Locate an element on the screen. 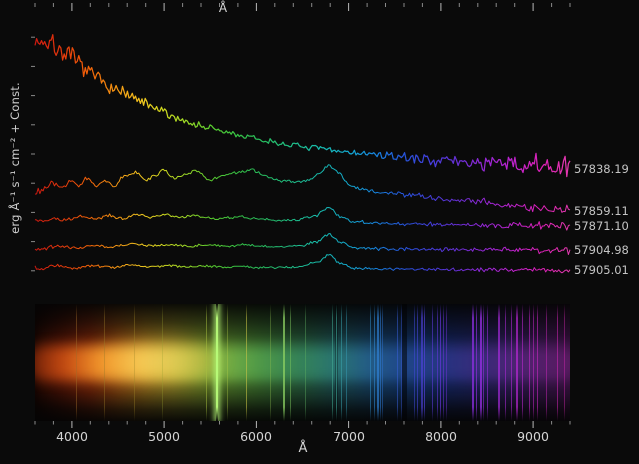  x-axis-top-label: Å is located at coordinates (223, 8).